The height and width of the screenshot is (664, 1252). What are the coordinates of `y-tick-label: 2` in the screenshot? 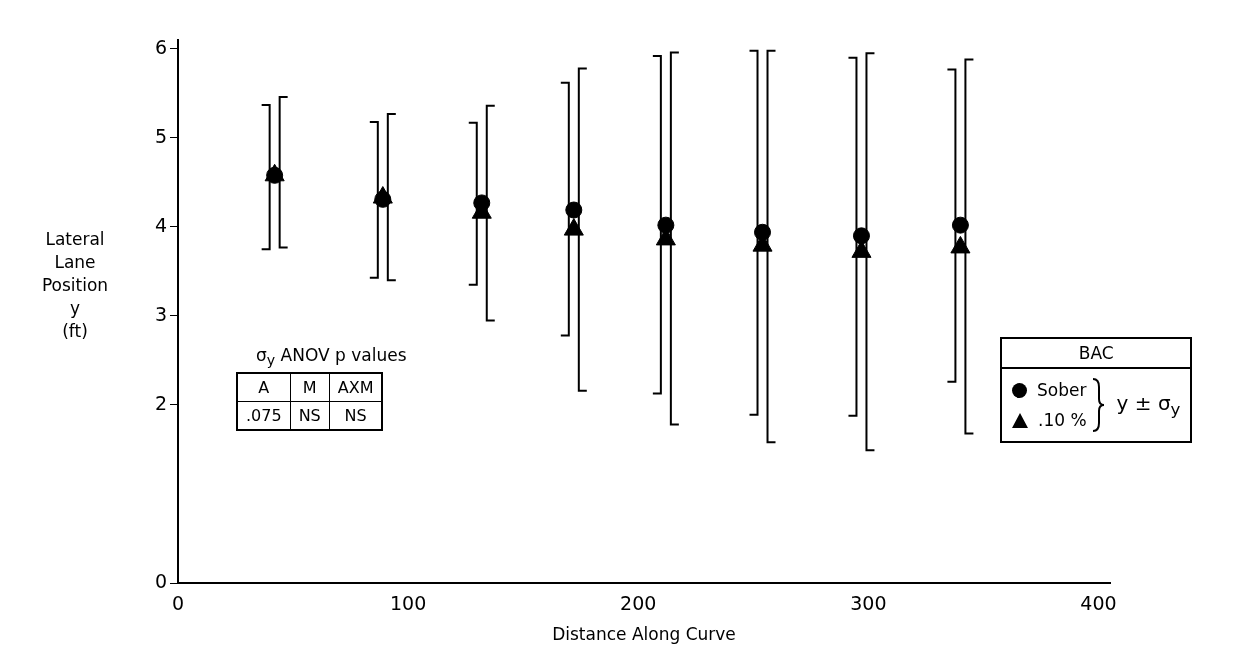 It's located at (160, 402).